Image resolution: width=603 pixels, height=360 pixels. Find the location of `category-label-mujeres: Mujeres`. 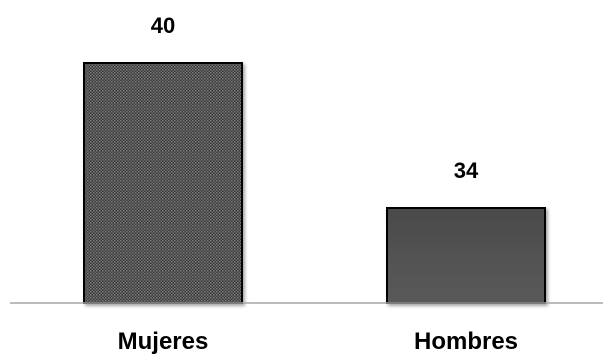

category-label-mujeres: Mujeres is located at coordinates (163, 341).